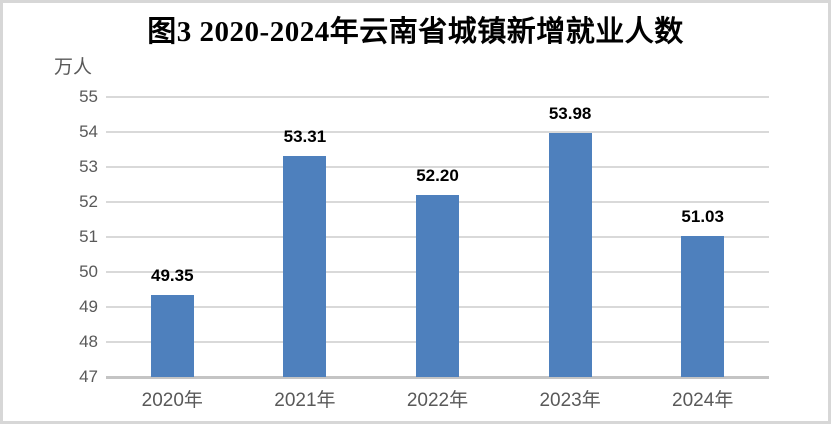 Image resolution: width=831 pixels, height=424 pixels. What do you see at coordinates (88, 96) in the screenshot?
I see `y-tick-label: 55` at bounding box center [88, 96].